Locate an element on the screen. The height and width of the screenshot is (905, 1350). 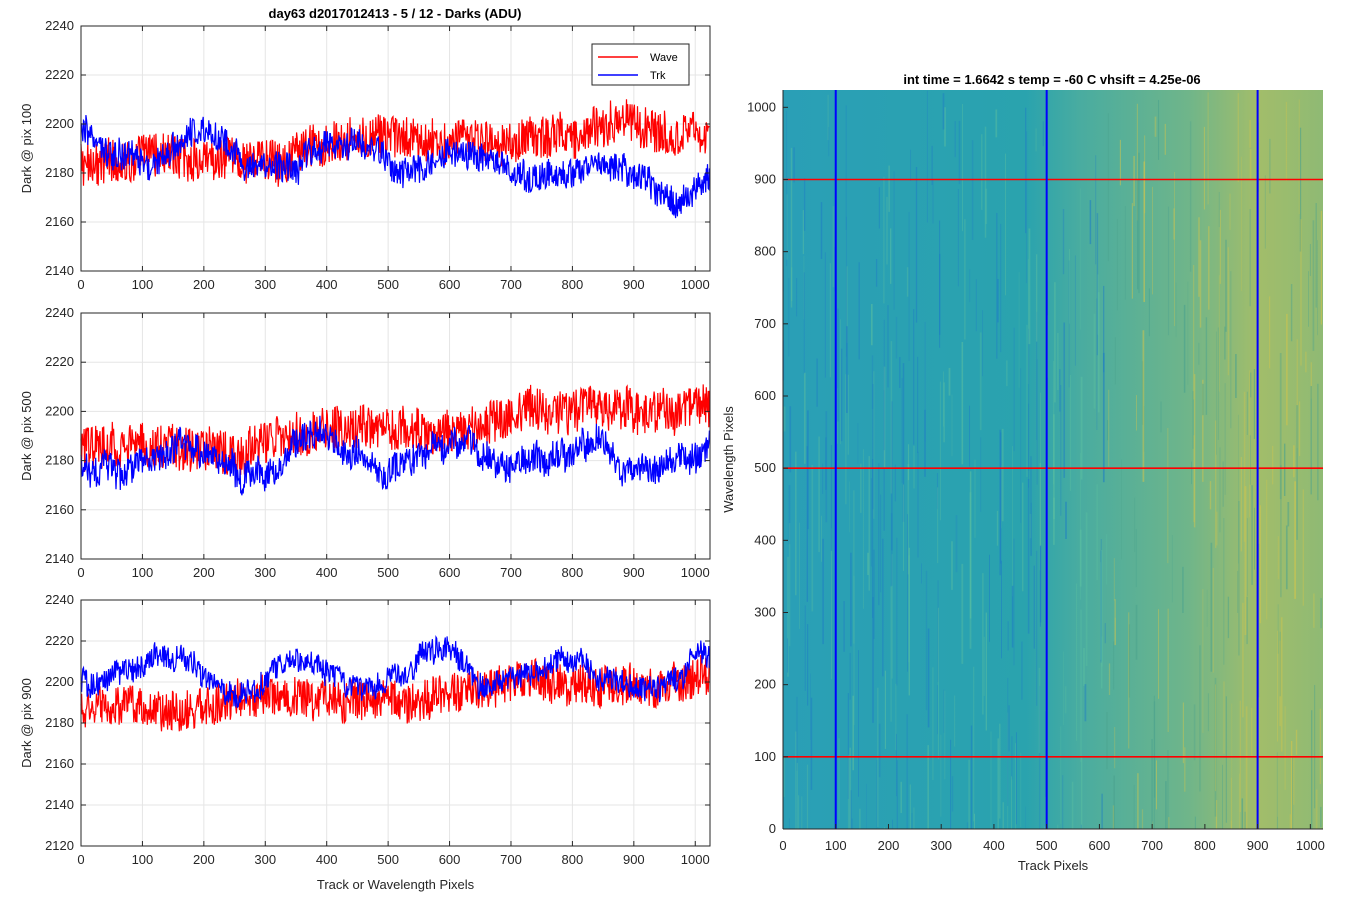
y-tick-label: 100 is located at coordinates (765, 756).